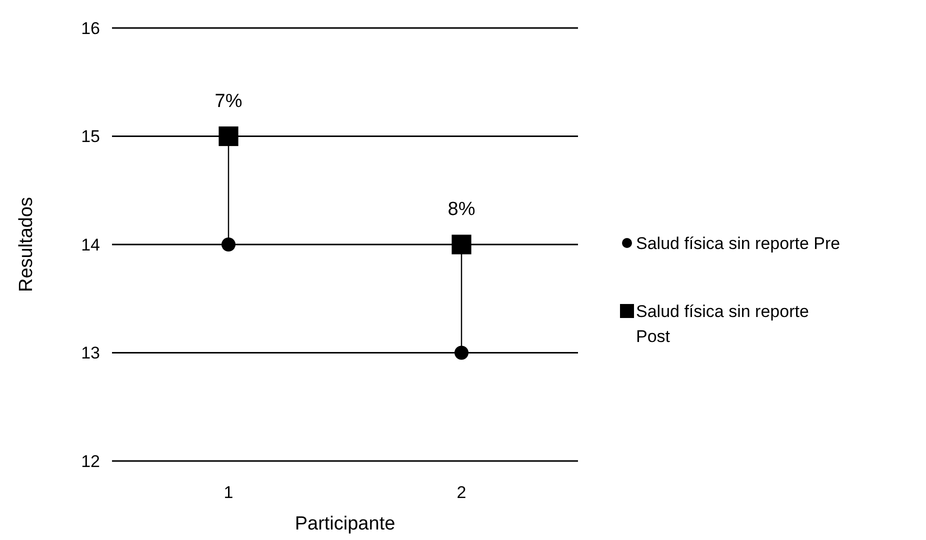  What do you see at coordinates (229, 492) in the screenshot?
I see `x-tick-label: 1` at bounding box center [229, 492].